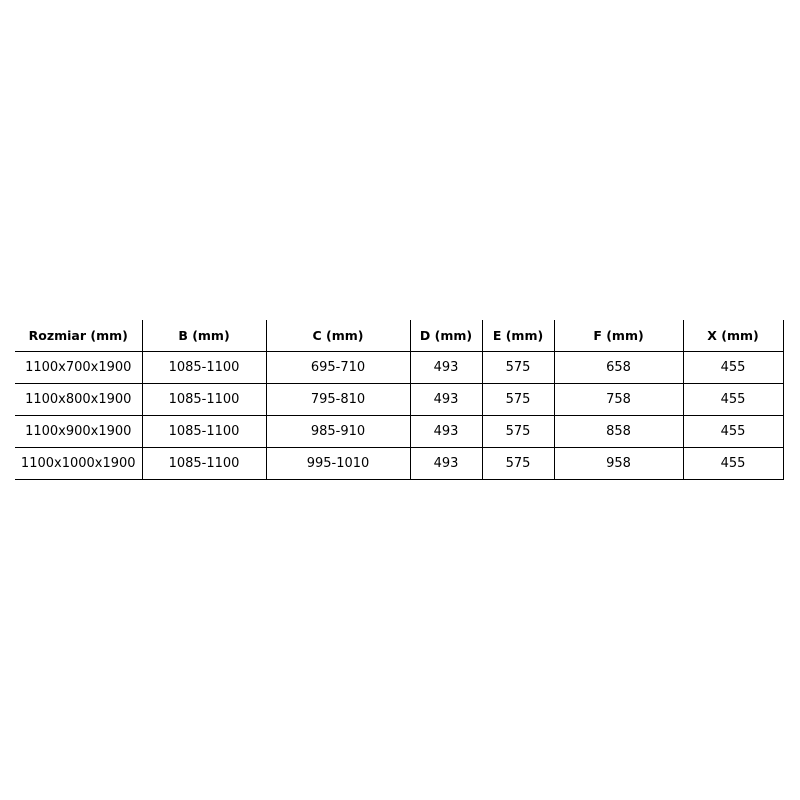 Image resolution: width=800 pixels, height=800 pixels. I want to click on table-cell: 985-910, so click(338, 431).